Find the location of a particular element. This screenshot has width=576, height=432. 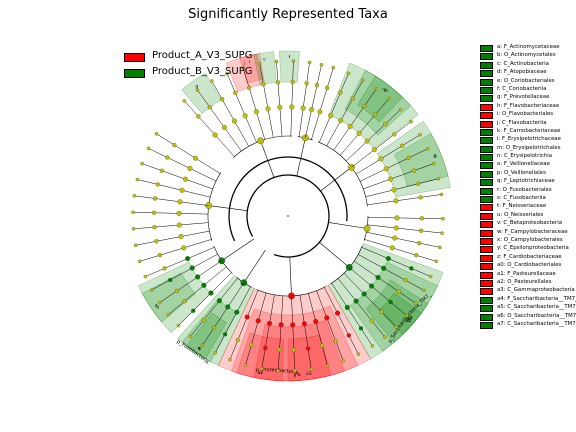

phylum-branch is located at coordinates (334, 255).